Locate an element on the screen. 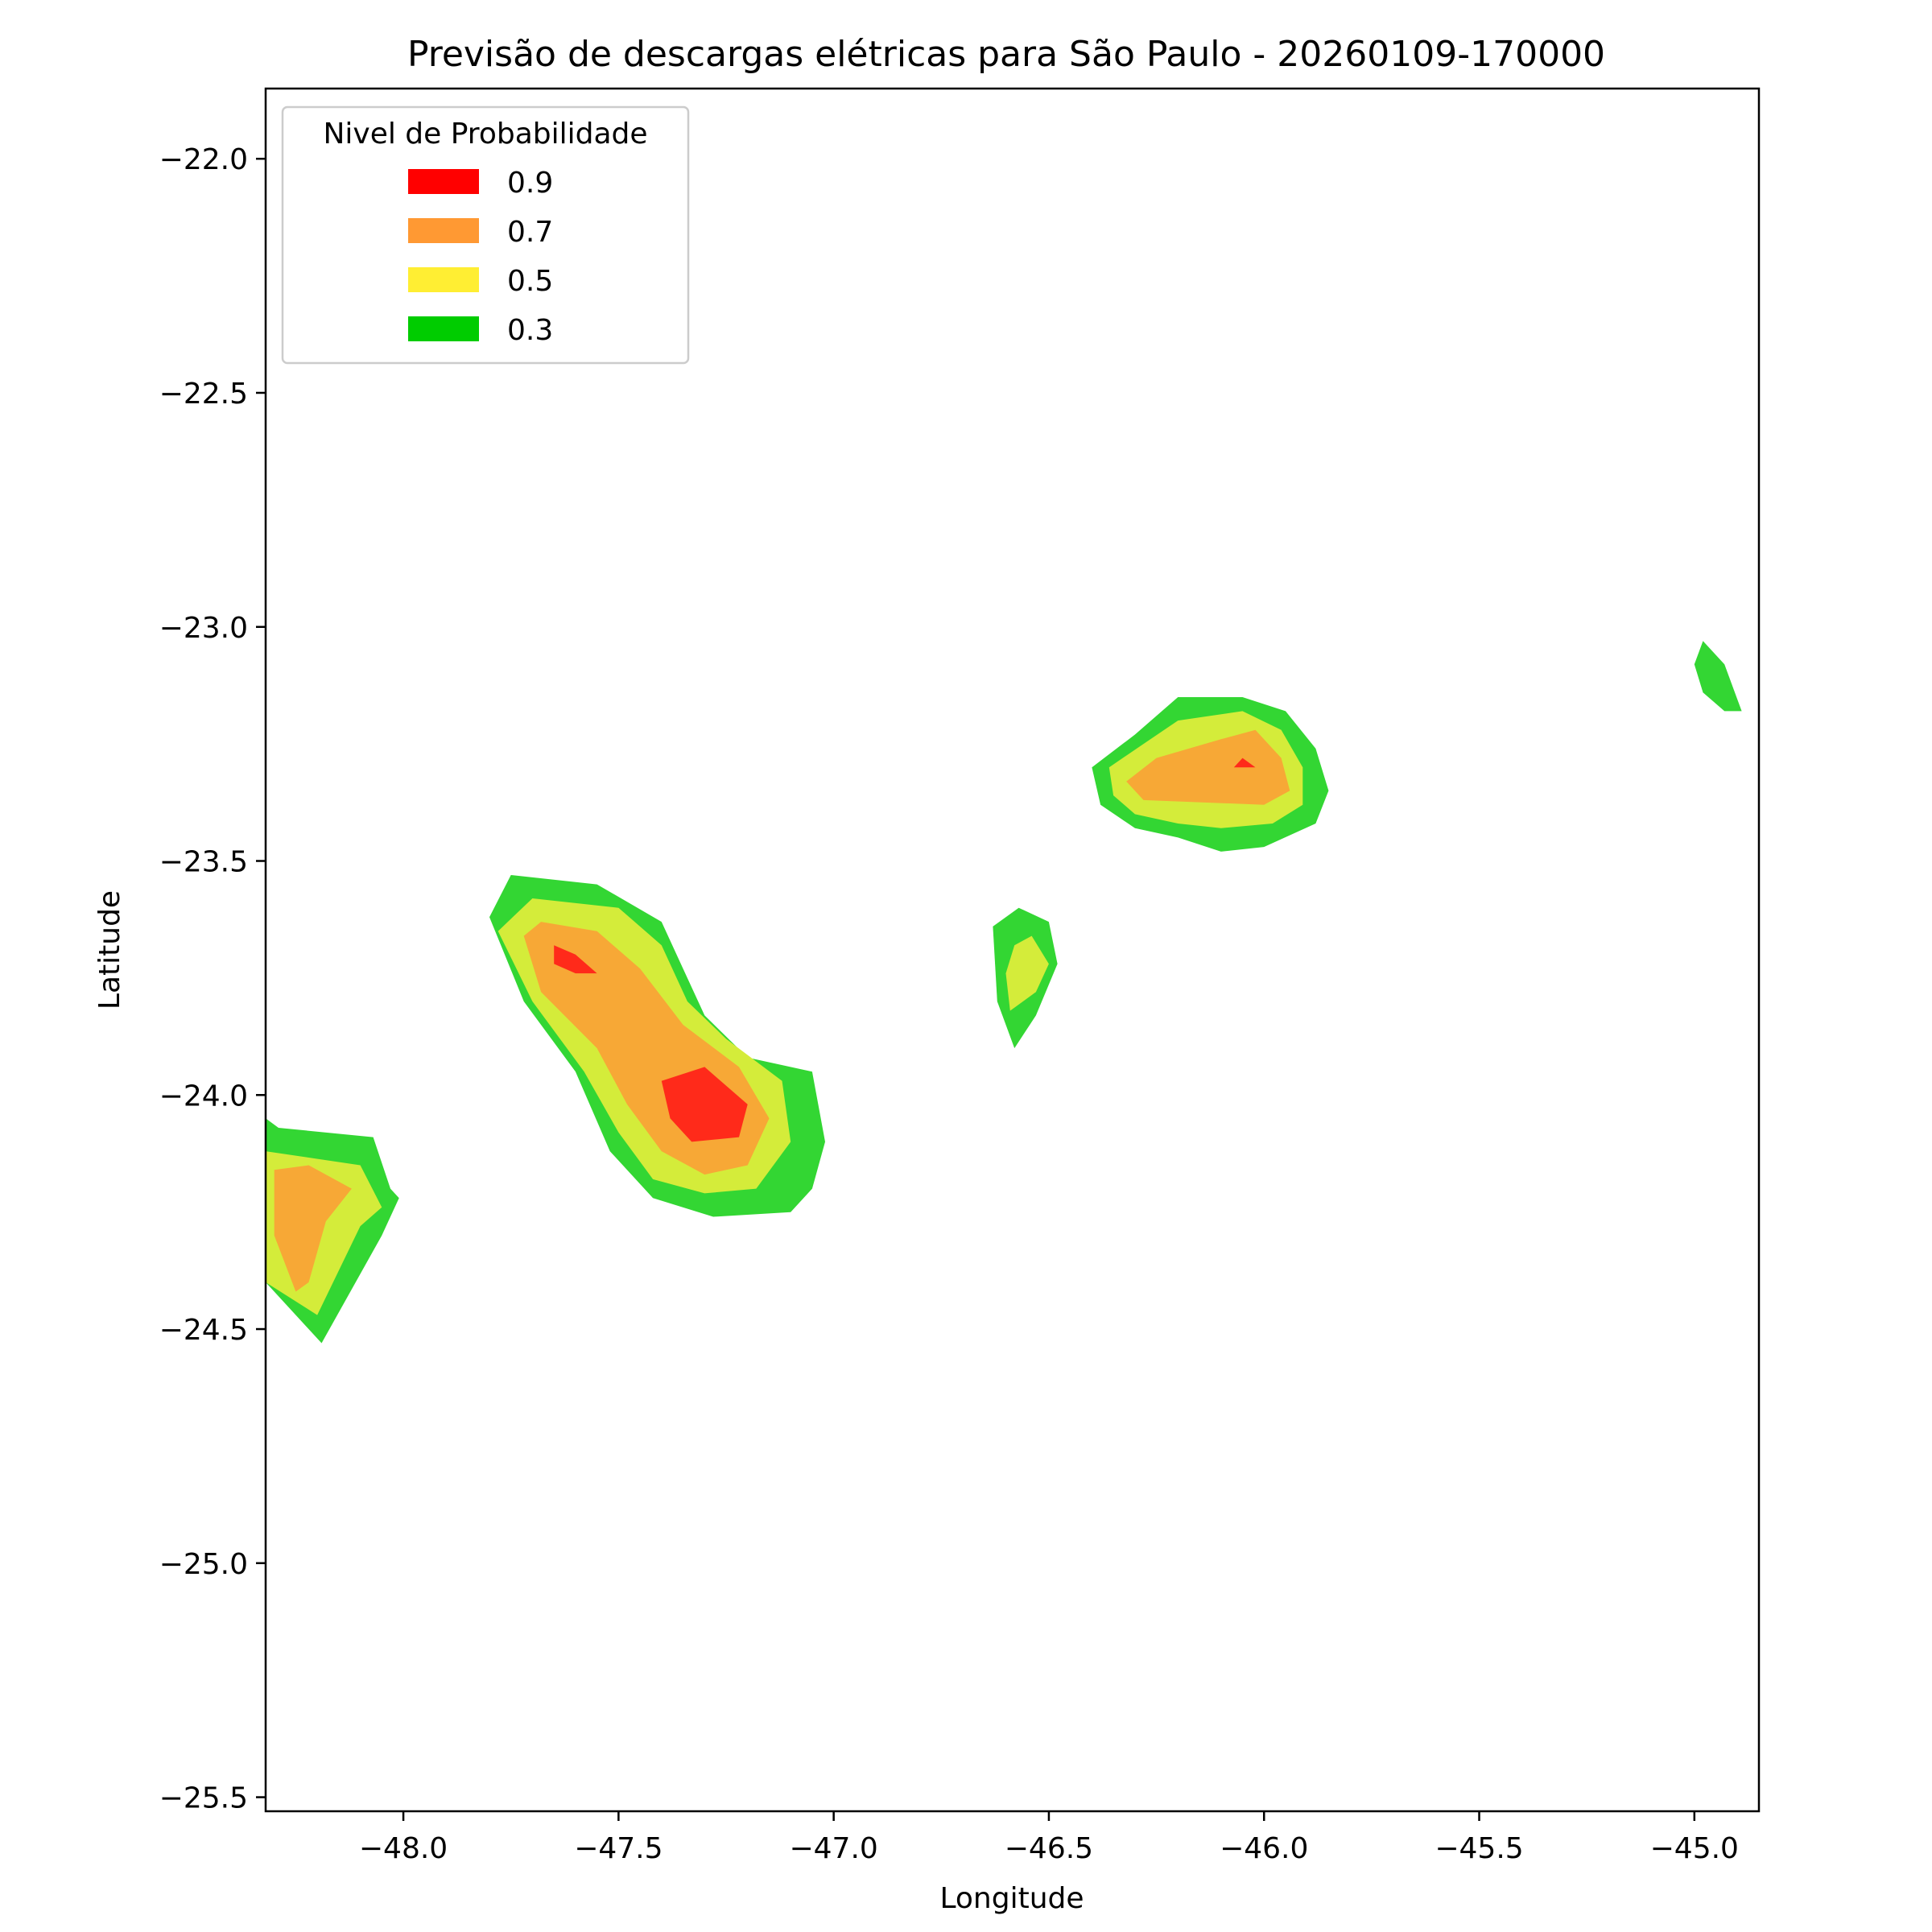 The height and width of the screenshot is (1932, 1932). x-axis-label: Longitude is located at coordinates (1011, 1898).